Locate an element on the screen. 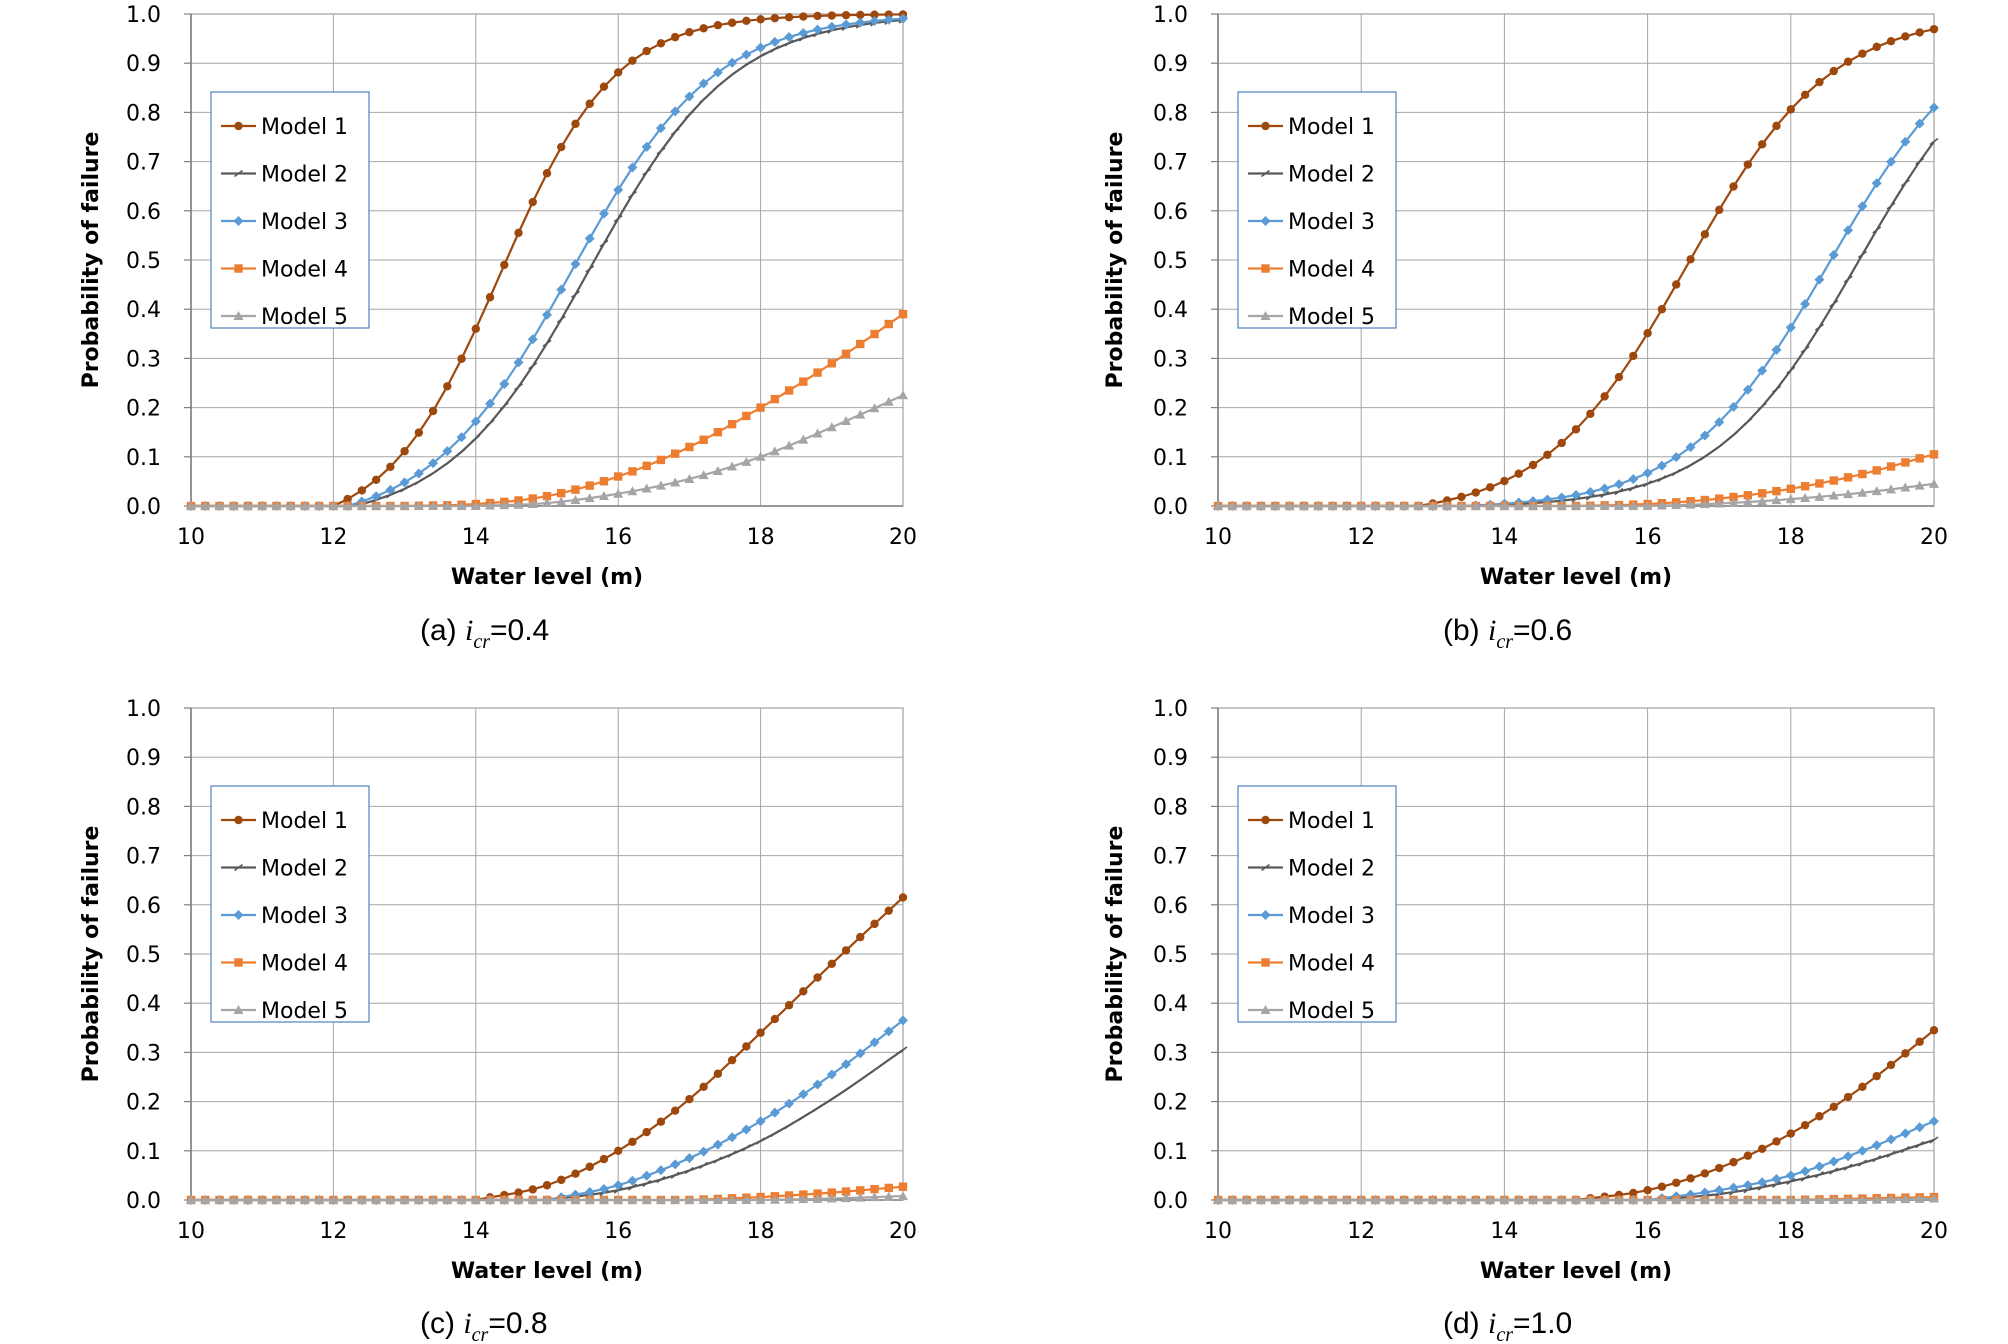 The width and height of the screenshot is (2008, 1344). legend-entry: Model 5 is located at coordinates (1331, 317).